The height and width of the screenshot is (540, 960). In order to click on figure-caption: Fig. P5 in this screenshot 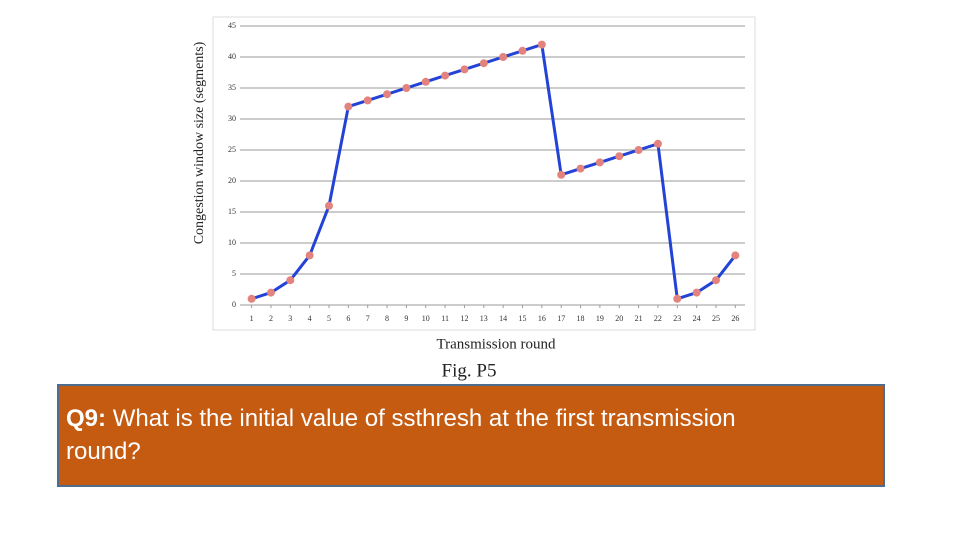, I will do `click(469, 370)`.